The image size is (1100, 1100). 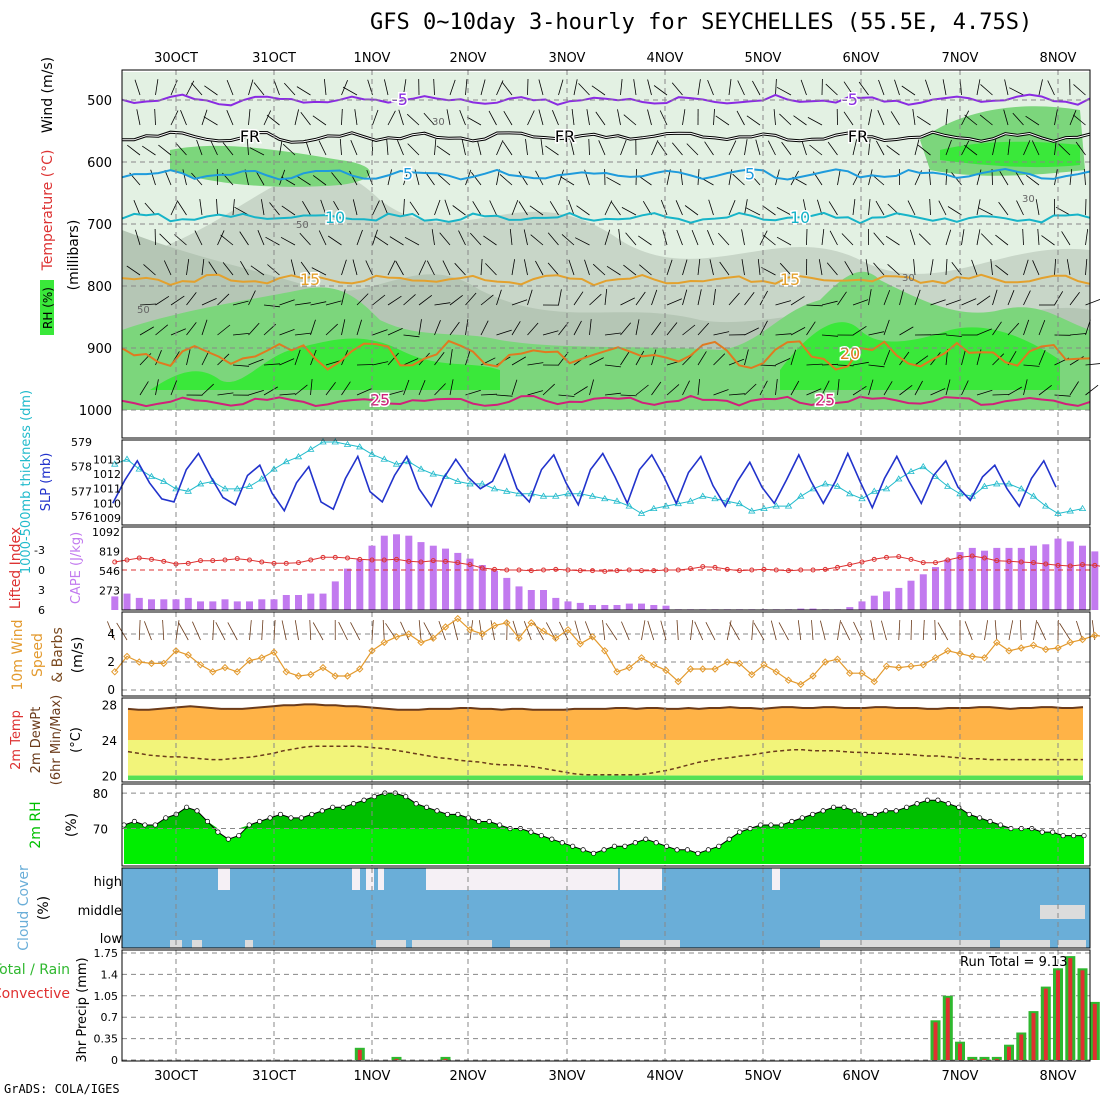 I want to click on date-label-top: 8NOV, so click(x=1058, y=58).